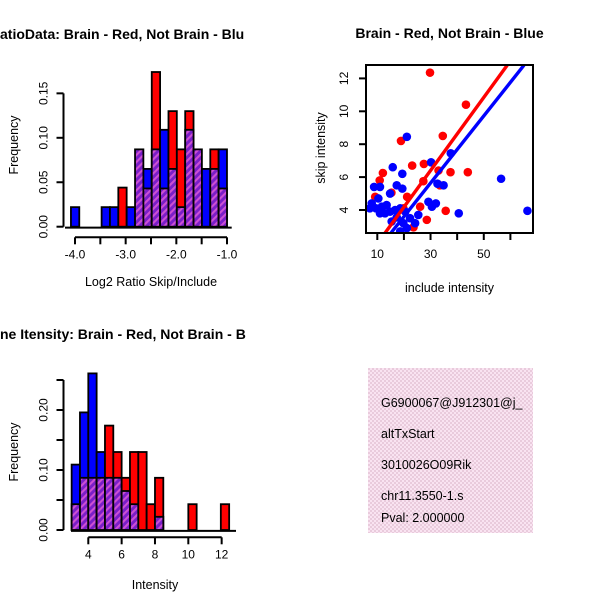 The height and width of the screenshot is (600, 600). Describe the element at coordinates (422, 496) in the screenshot. I see `info-line-chromosome: chr11.3550-1.s` at that location.